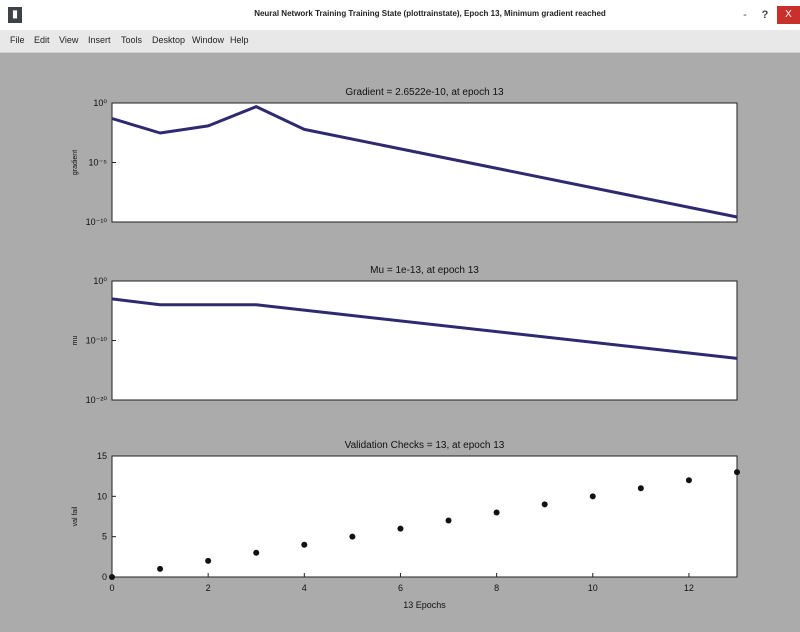 This screenshot has height=632, width=800. I want to click on close-button: X, so click(788, 15).